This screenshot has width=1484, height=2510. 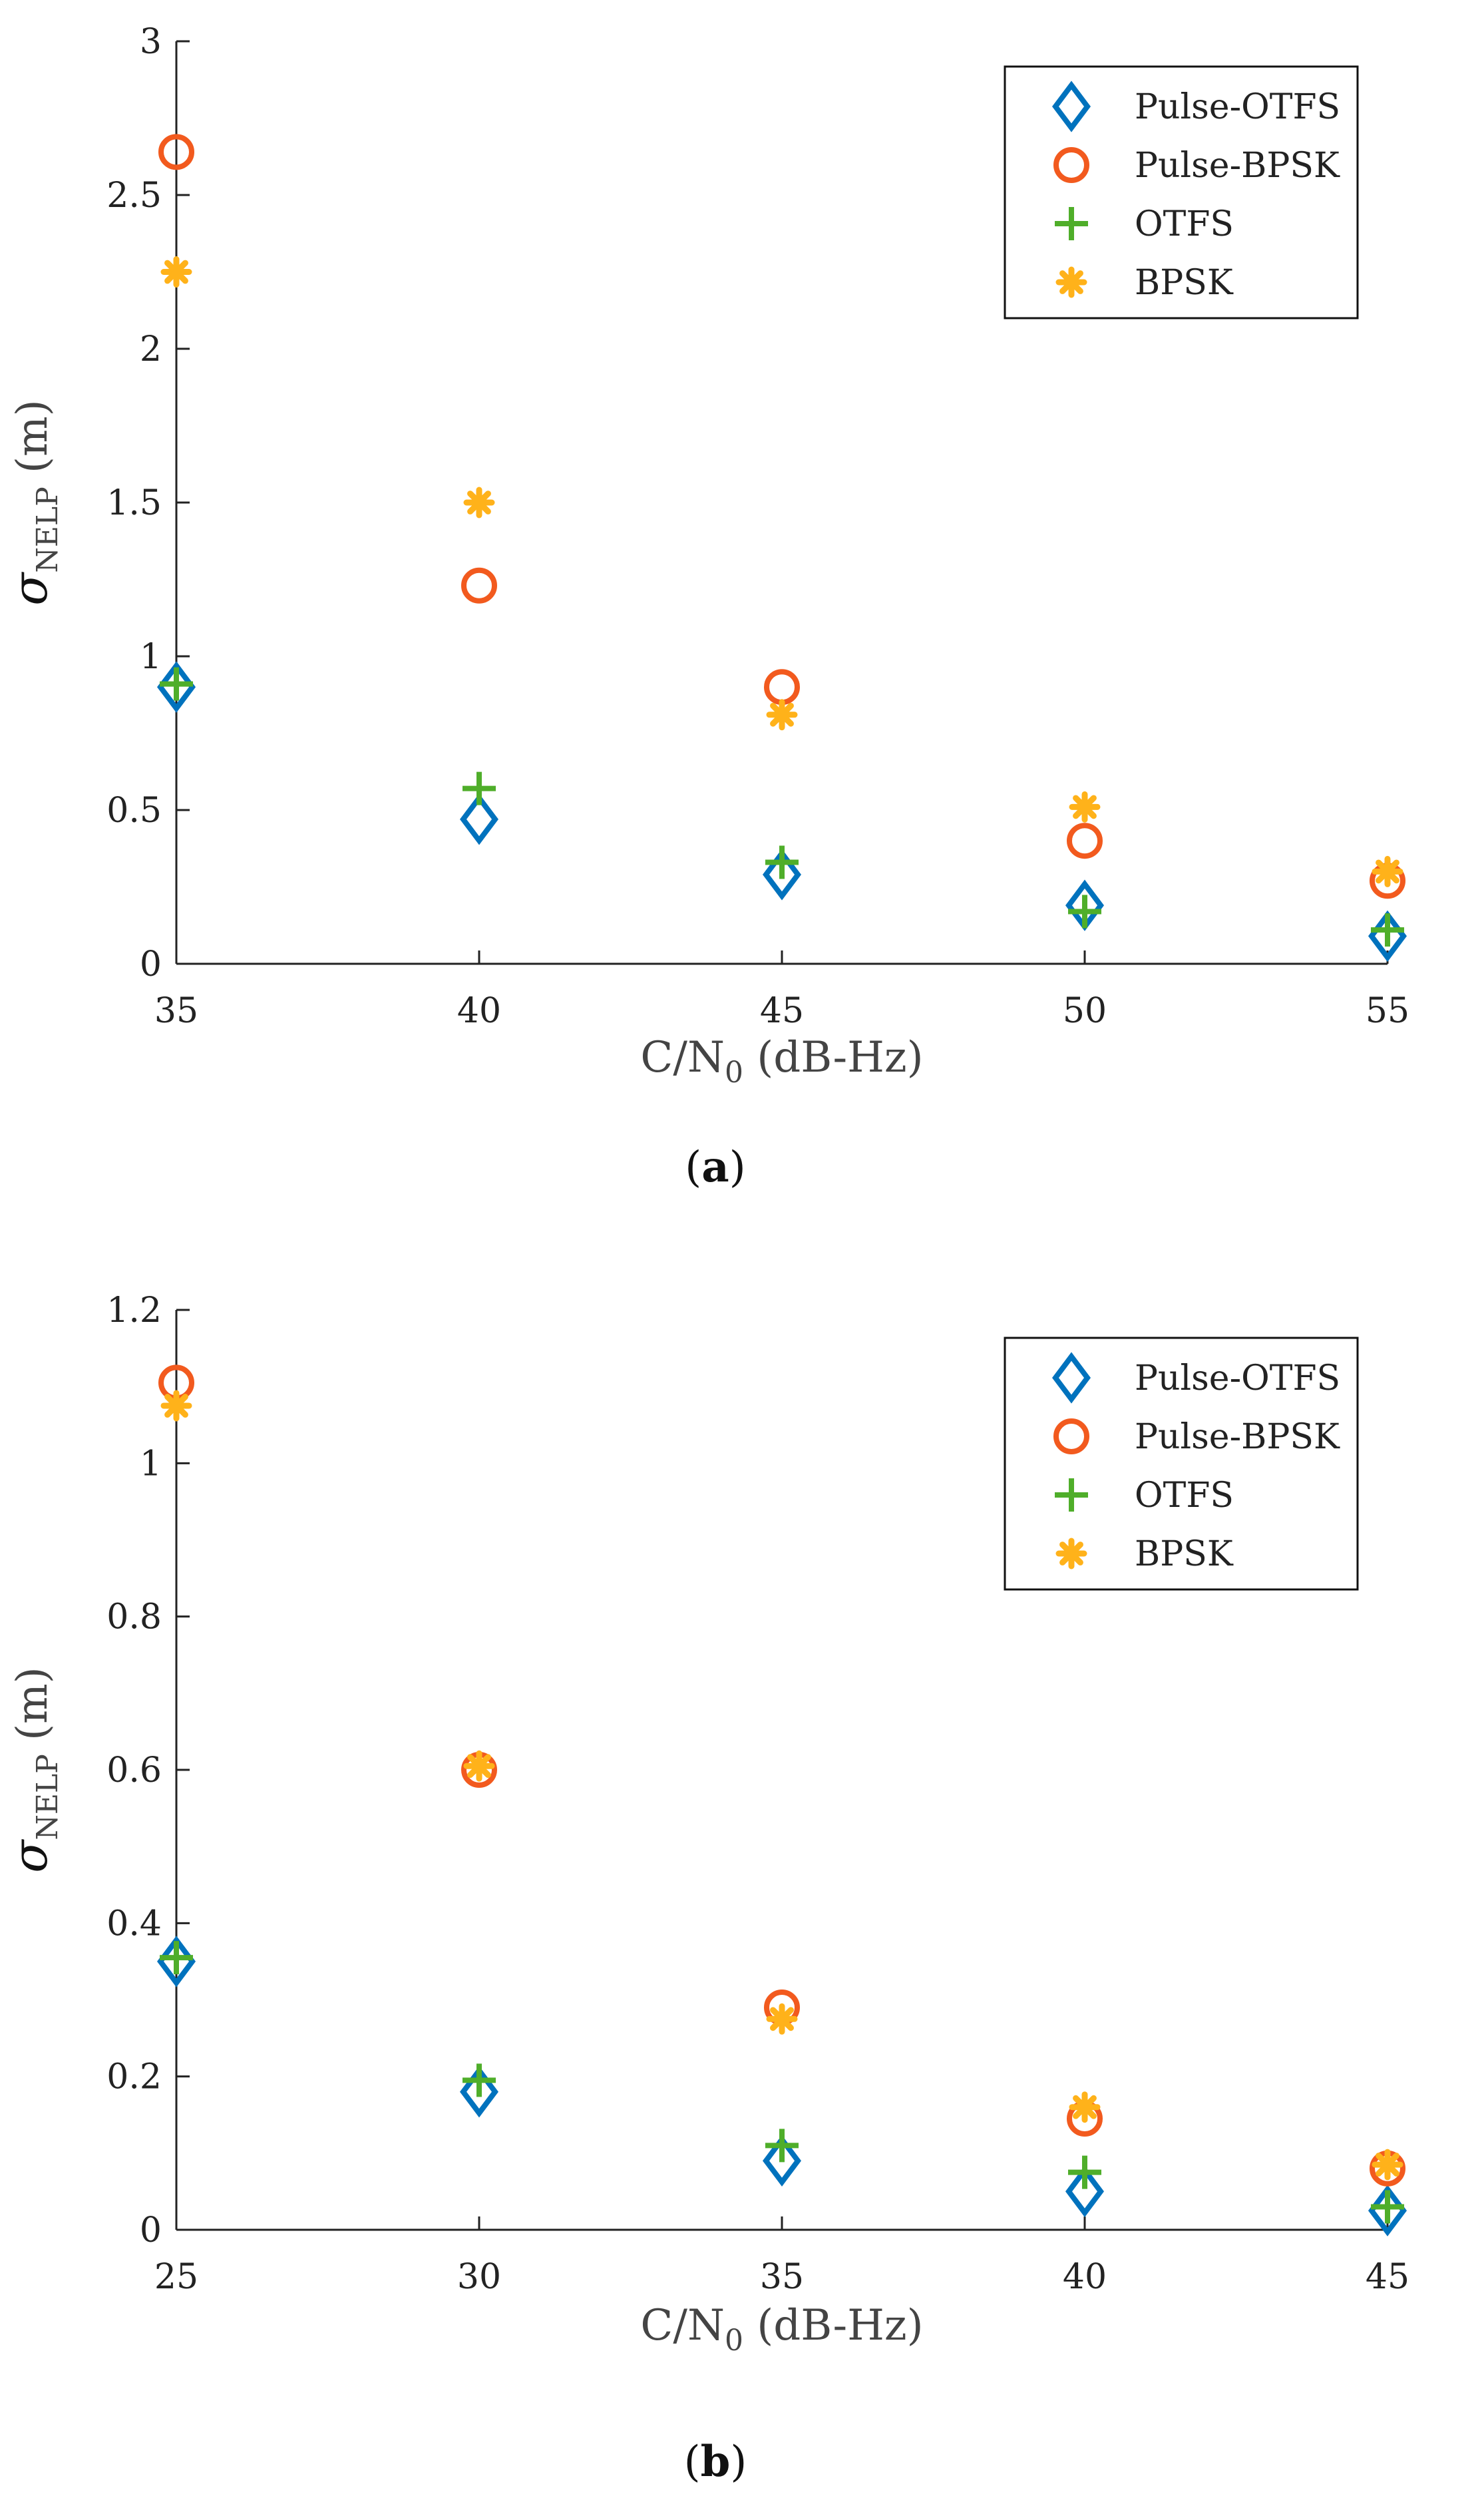 I want to click on y-axis-title: σNELP (m), so click(x=33, y=502).